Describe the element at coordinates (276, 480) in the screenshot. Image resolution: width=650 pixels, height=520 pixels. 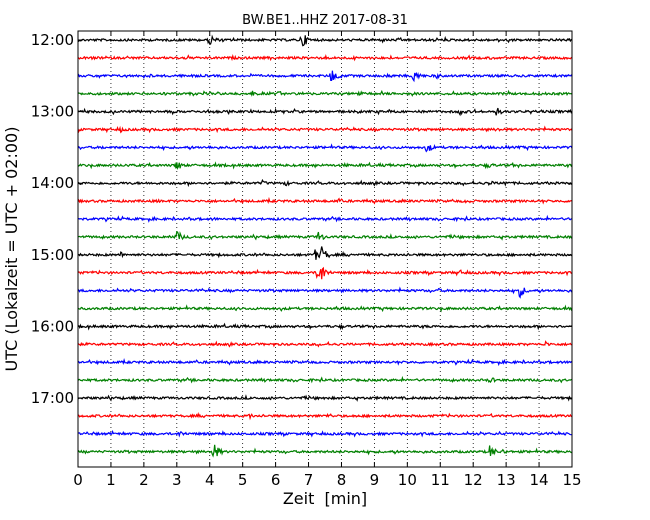
I see `x-tick-label: 6` at that location.